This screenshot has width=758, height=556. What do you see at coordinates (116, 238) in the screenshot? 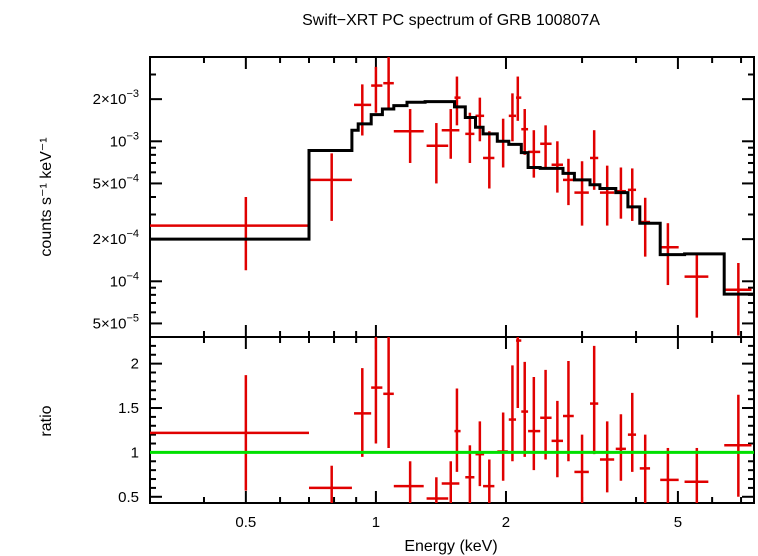
I see `y-tick-label: 2×10⁻⁴` at bounding box center [116, 238].